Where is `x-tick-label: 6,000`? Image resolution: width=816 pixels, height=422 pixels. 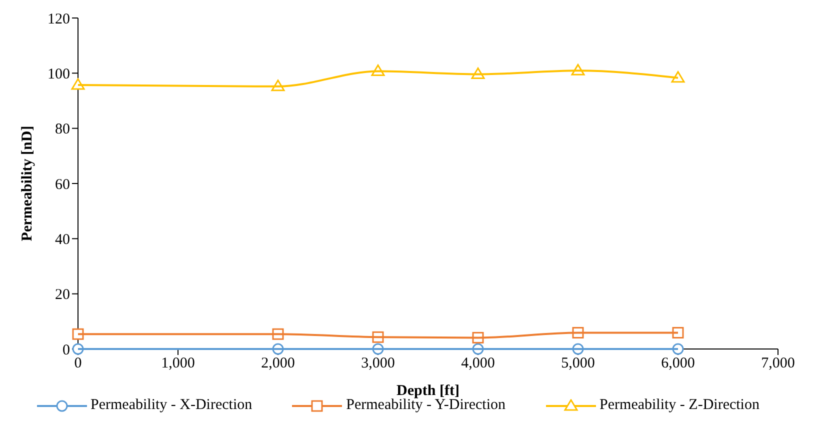
x-tick-label: 6,000 is located at coordinates (678, 364).